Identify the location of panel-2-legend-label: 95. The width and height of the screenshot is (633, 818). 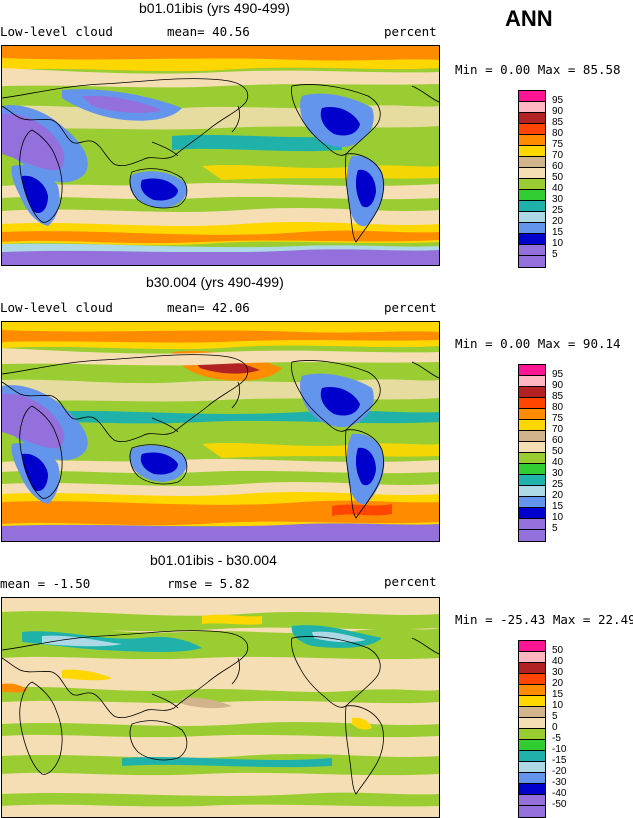
(558, 374).